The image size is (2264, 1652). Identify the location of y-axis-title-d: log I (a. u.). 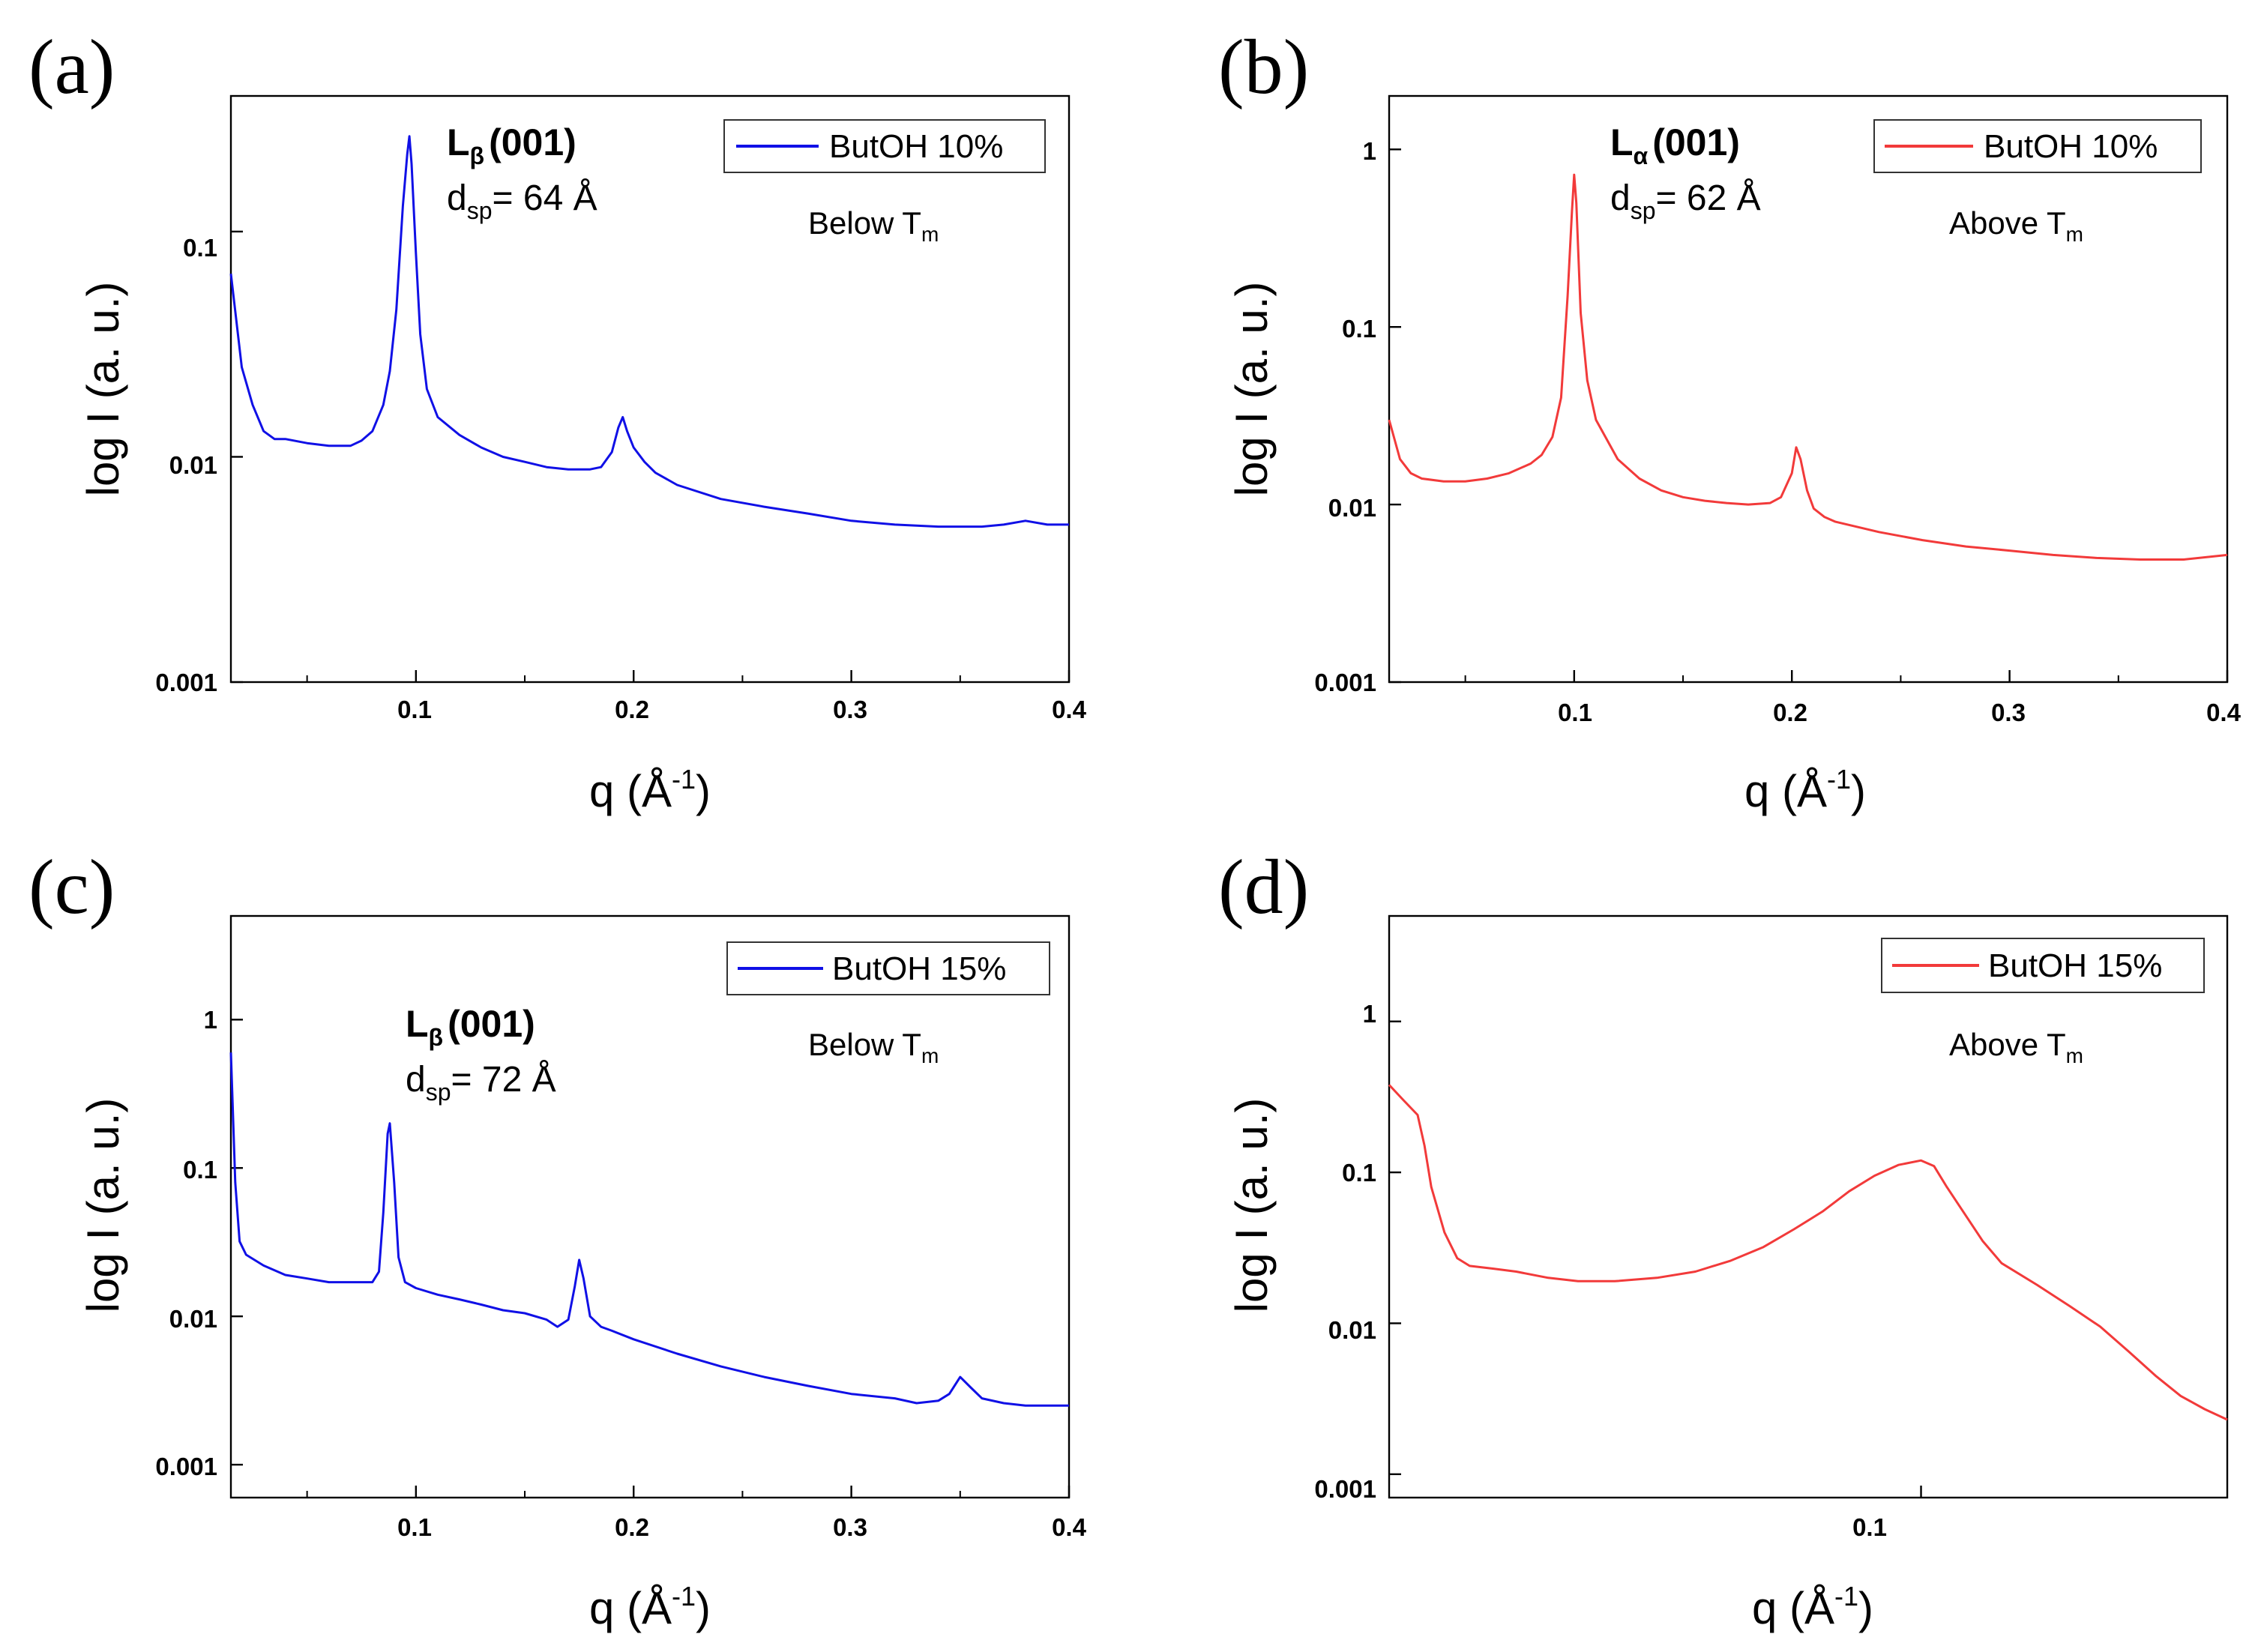
(1251, 1205).